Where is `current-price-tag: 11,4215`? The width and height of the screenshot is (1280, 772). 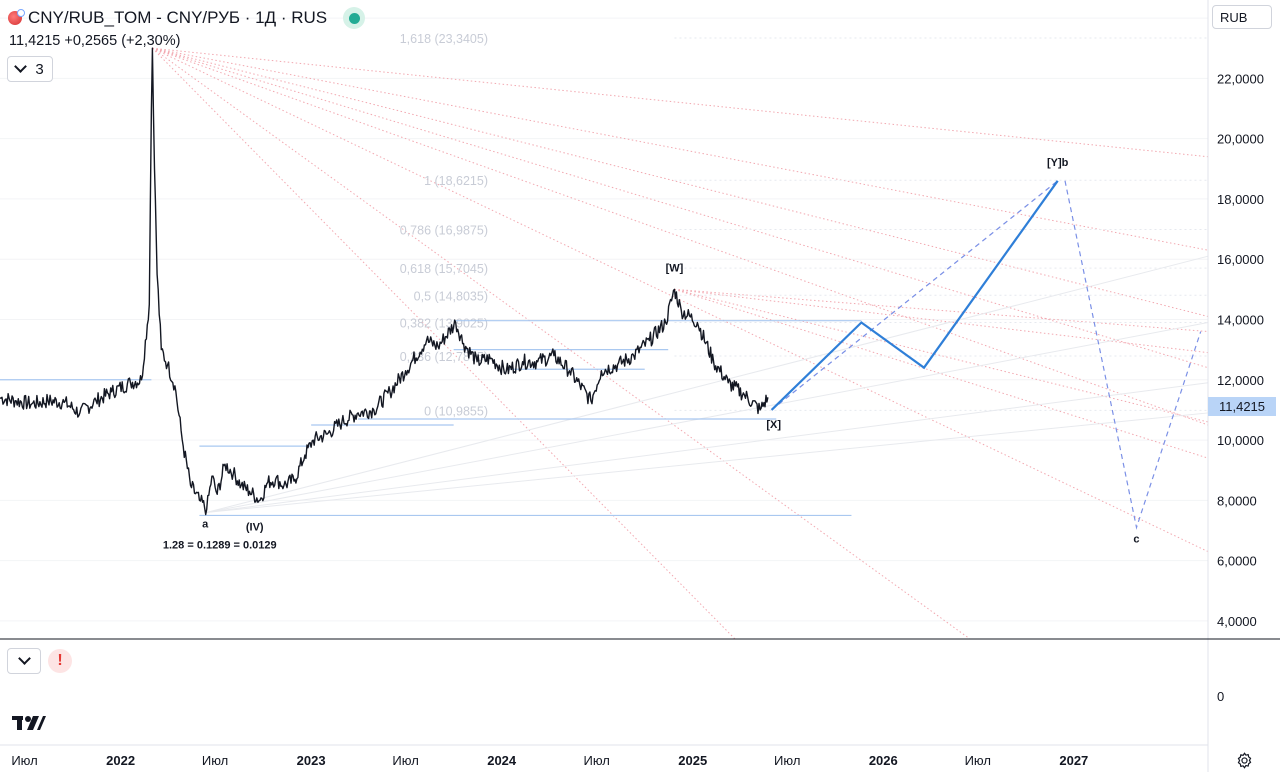
current-price-tag: 11,4215 is located at coordinates (1242, 406).